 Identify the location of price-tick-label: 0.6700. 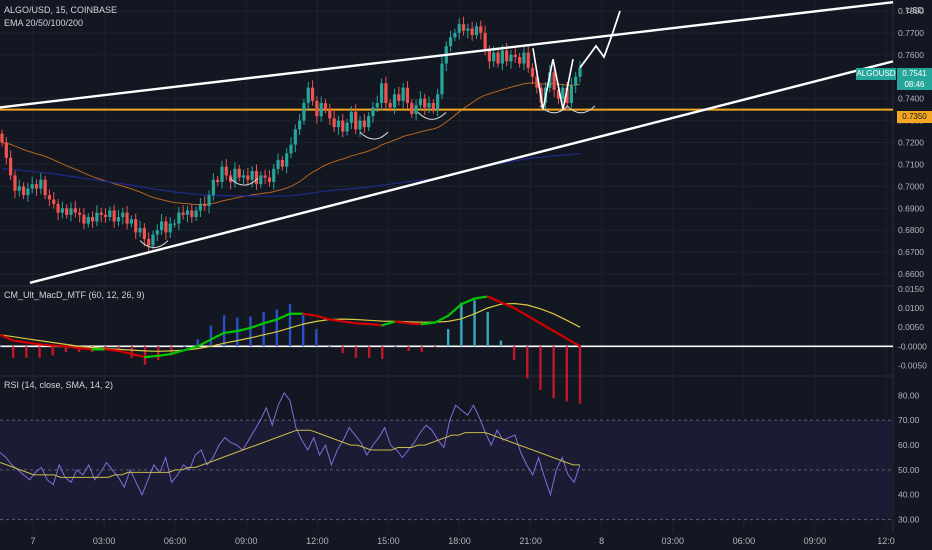
(911, 252).